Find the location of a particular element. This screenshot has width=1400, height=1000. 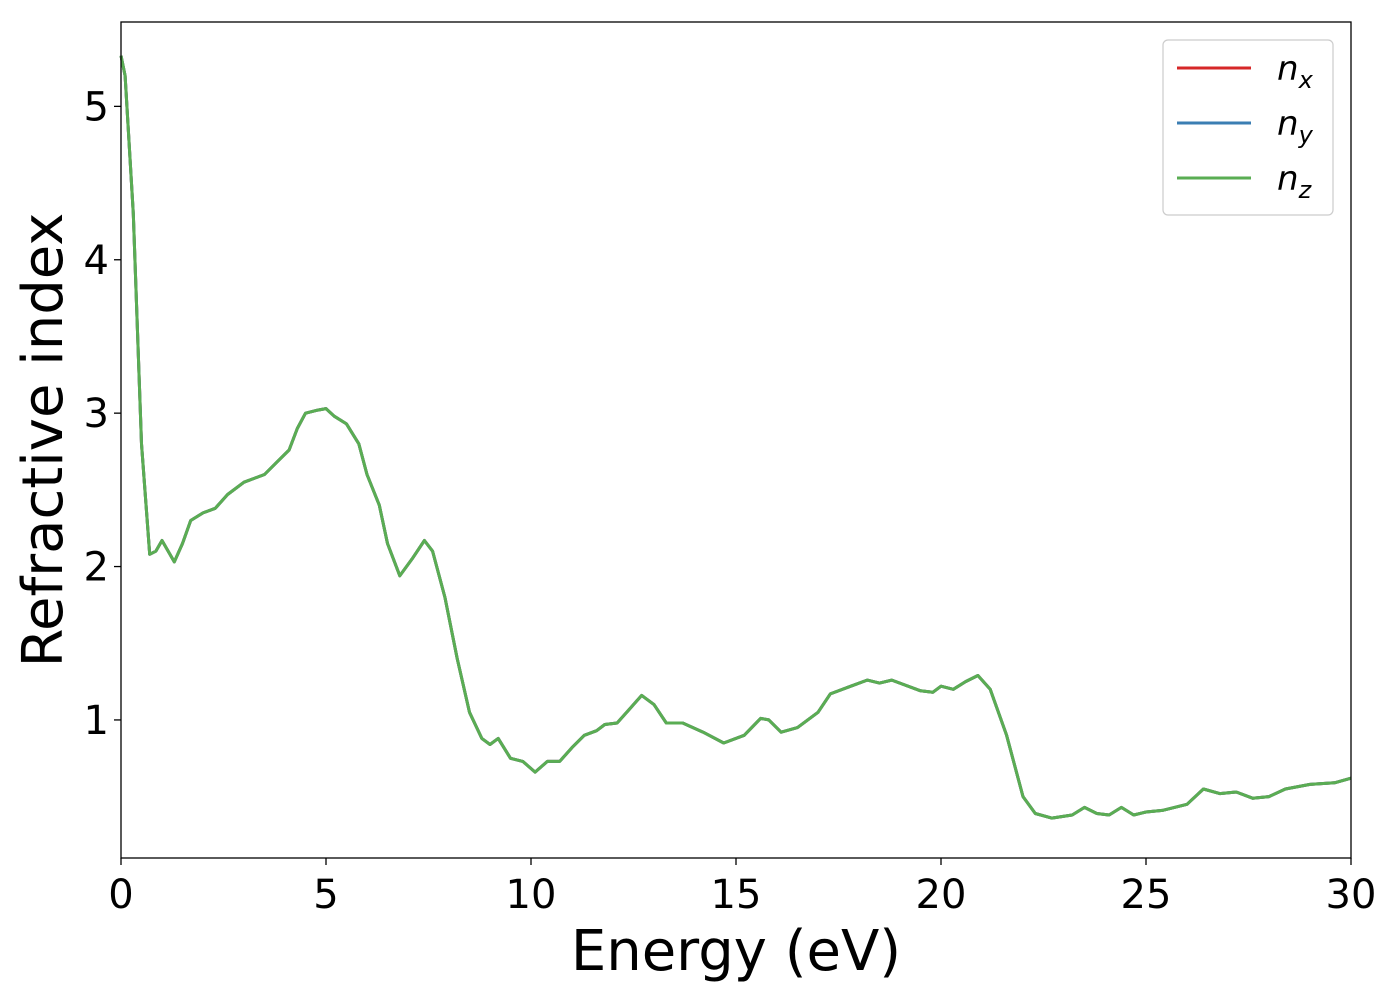

legend-label-subscript: z is located at coordinates (1305, 190).